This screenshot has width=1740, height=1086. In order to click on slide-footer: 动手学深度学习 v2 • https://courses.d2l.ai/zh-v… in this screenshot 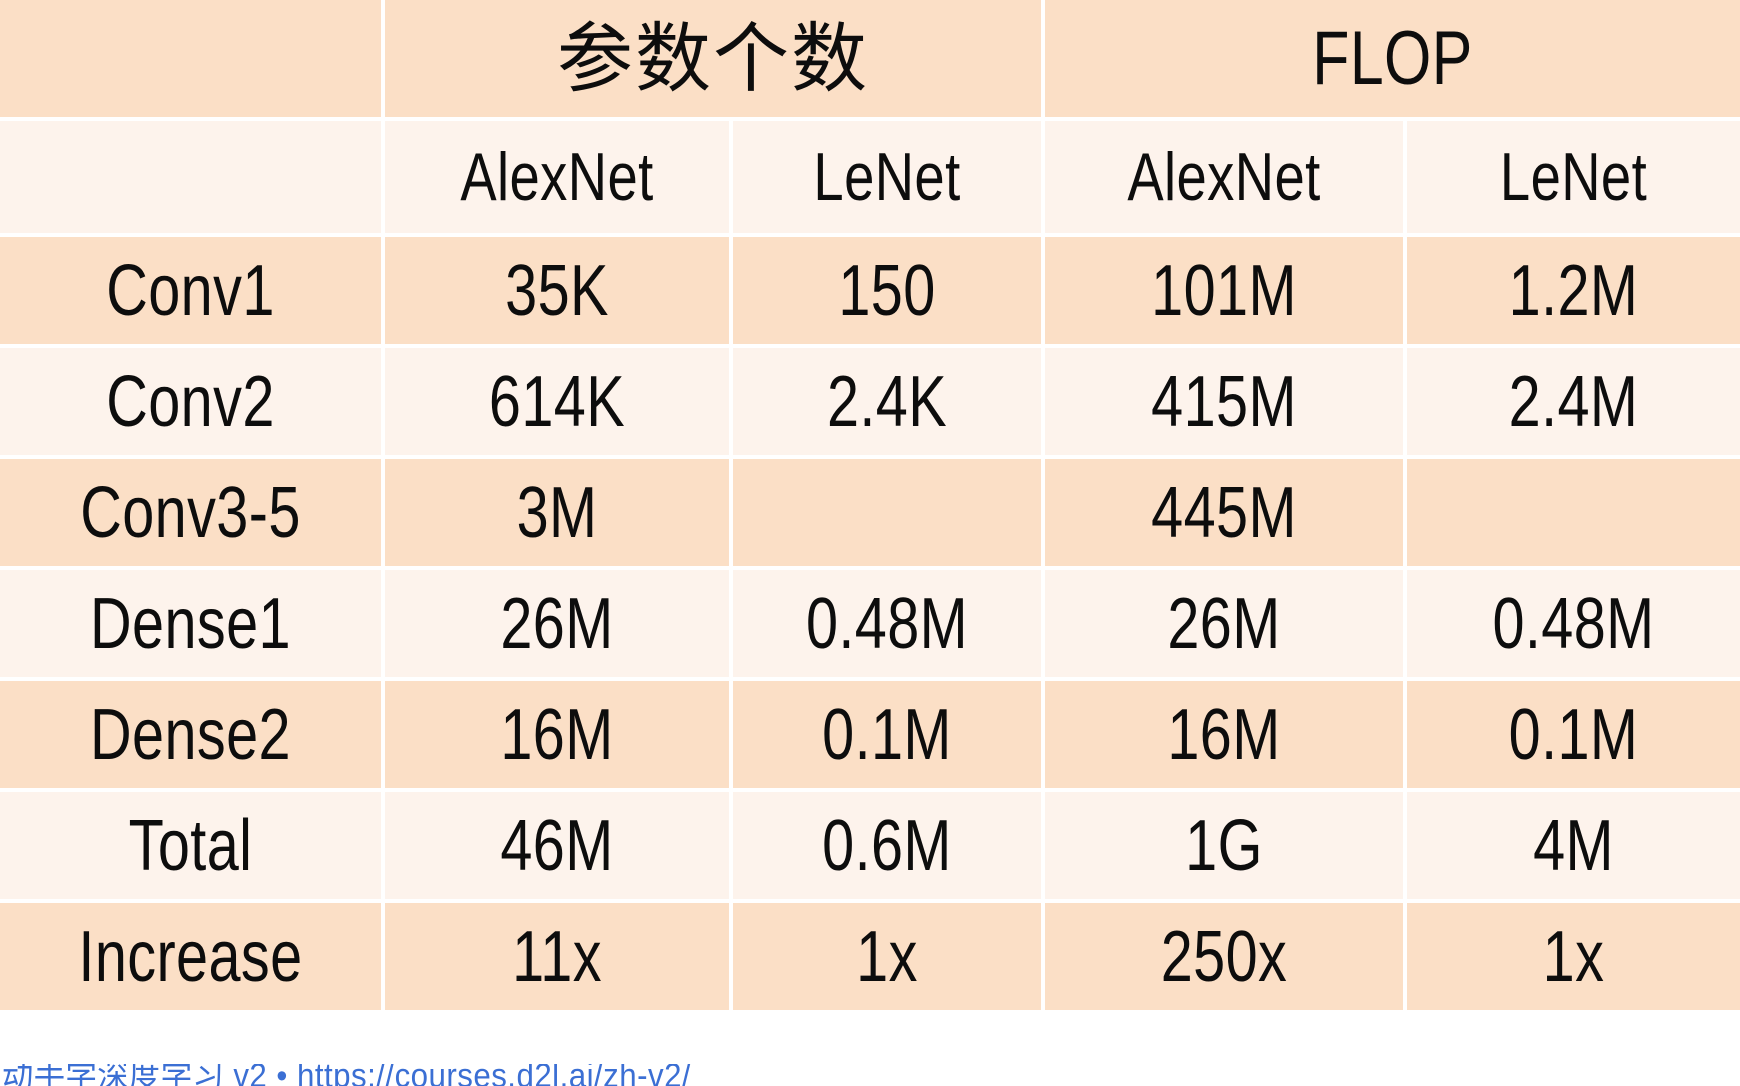, I will do `click(870, 1075)`.